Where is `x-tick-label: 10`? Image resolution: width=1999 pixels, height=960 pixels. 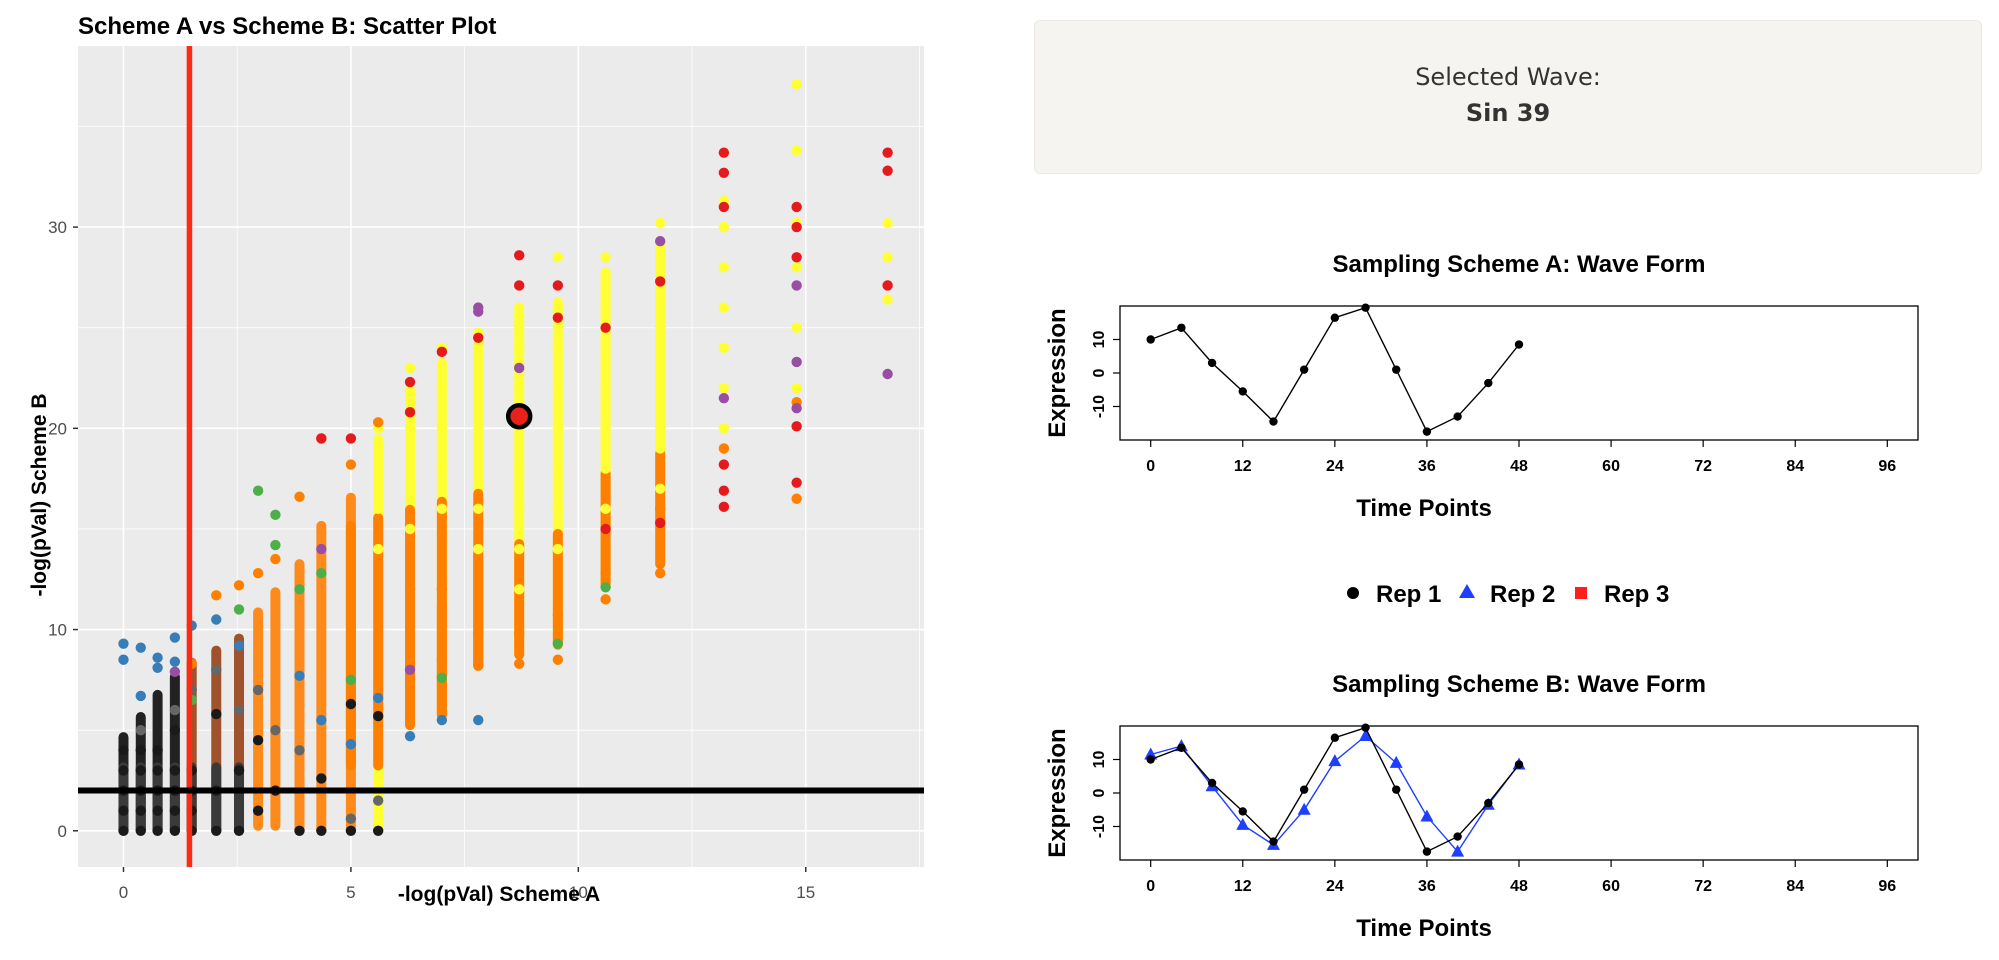
x-tick-label: 10 is located at coordinates (578, 892).